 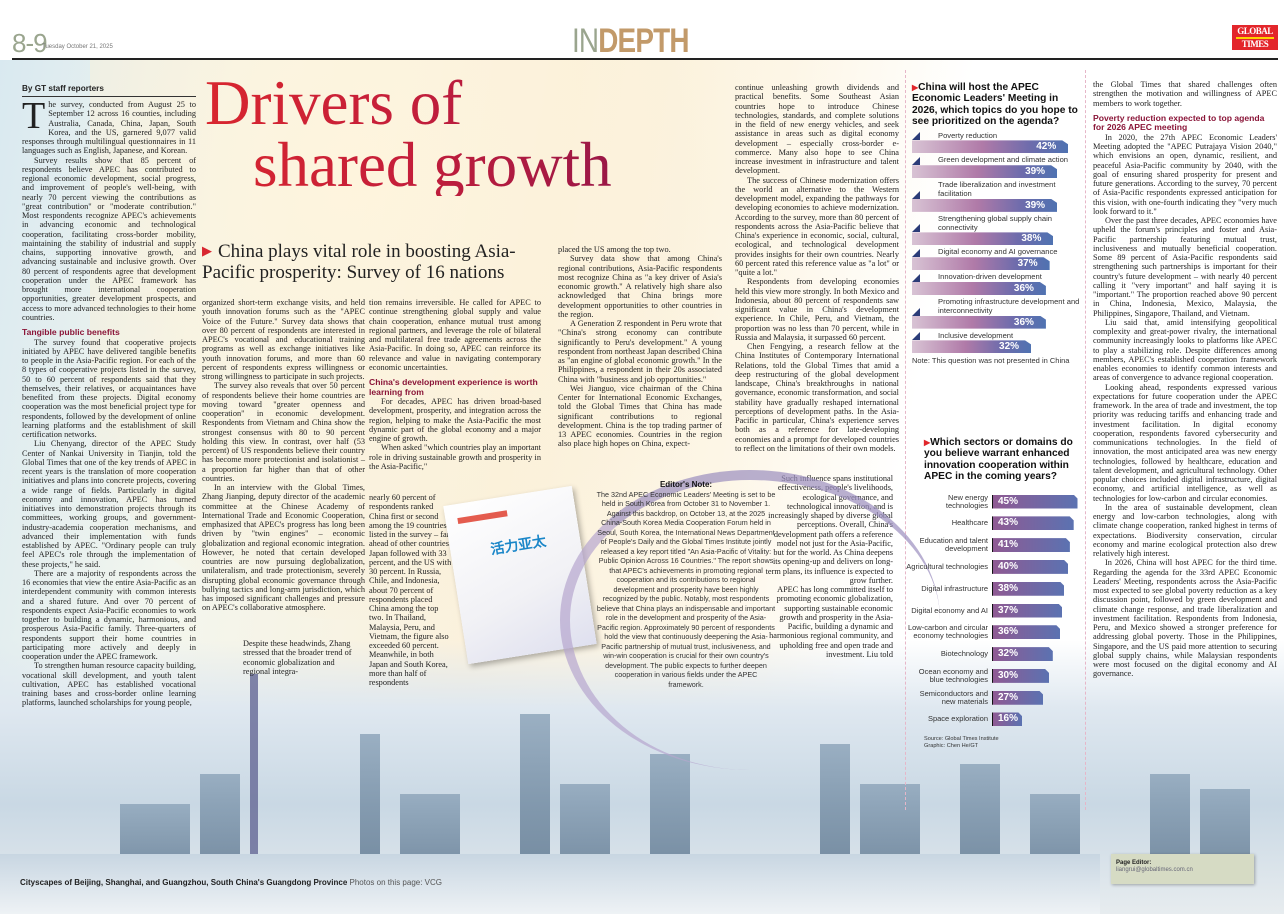 I want to click on chart-bar-item: Digital economy and AI governance 37%, so click(x=998, y=259).